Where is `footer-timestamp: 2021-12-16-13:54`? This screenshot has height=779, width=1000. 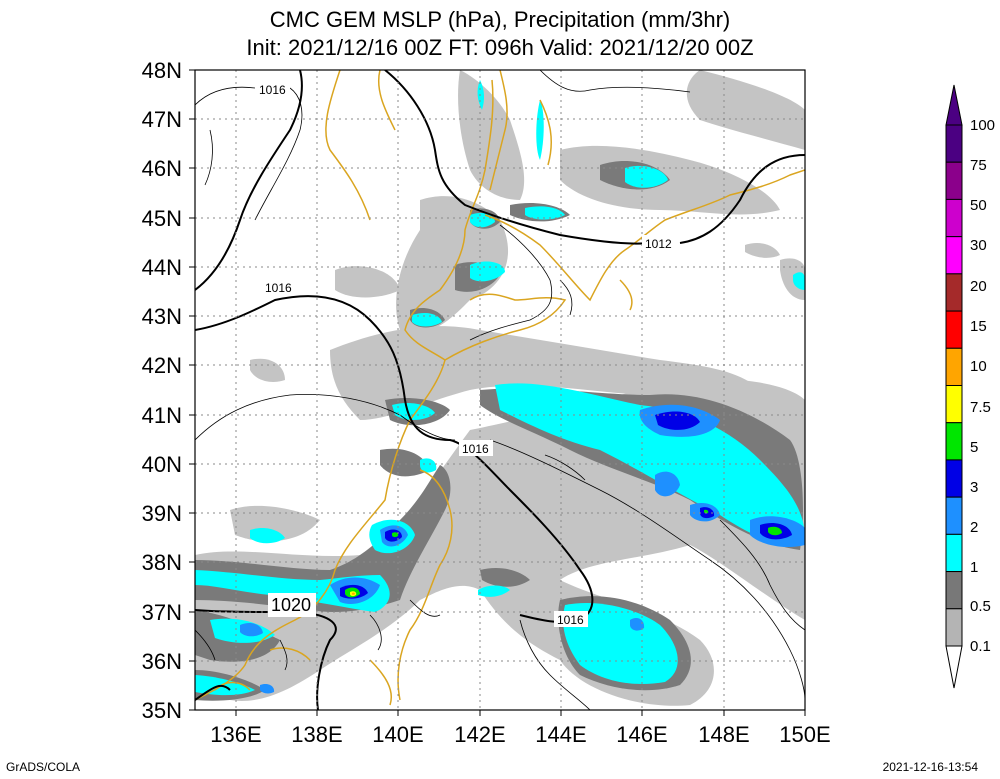 footer-timestamp: 2021-12-16-13:54 is located at coordinates (930, 767).